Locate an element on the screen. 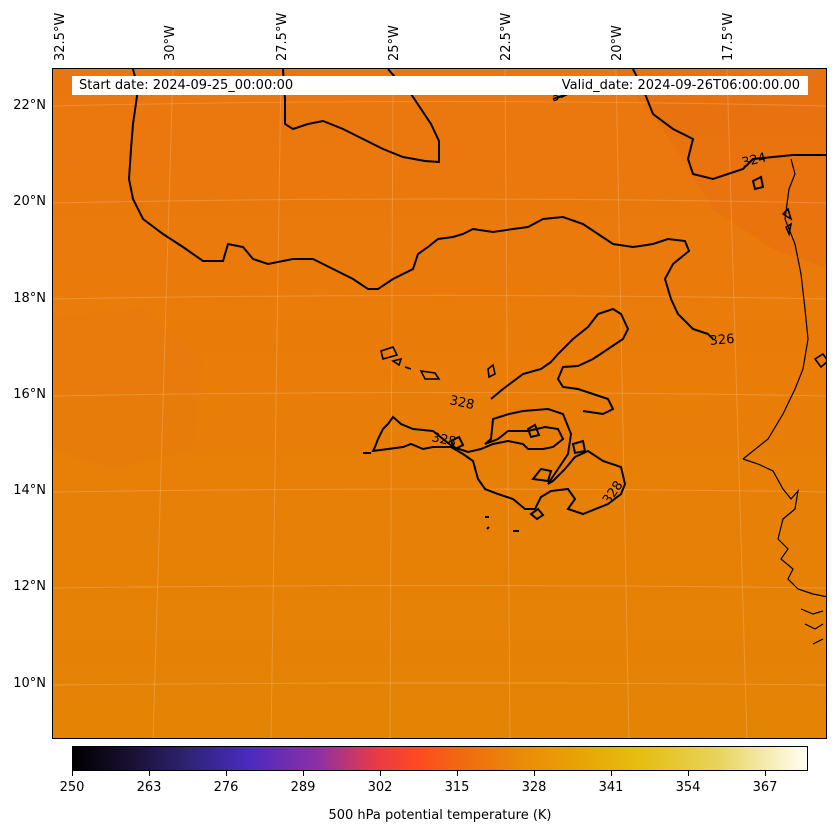  contour-label: 324 is located at coordinates (754, 160).